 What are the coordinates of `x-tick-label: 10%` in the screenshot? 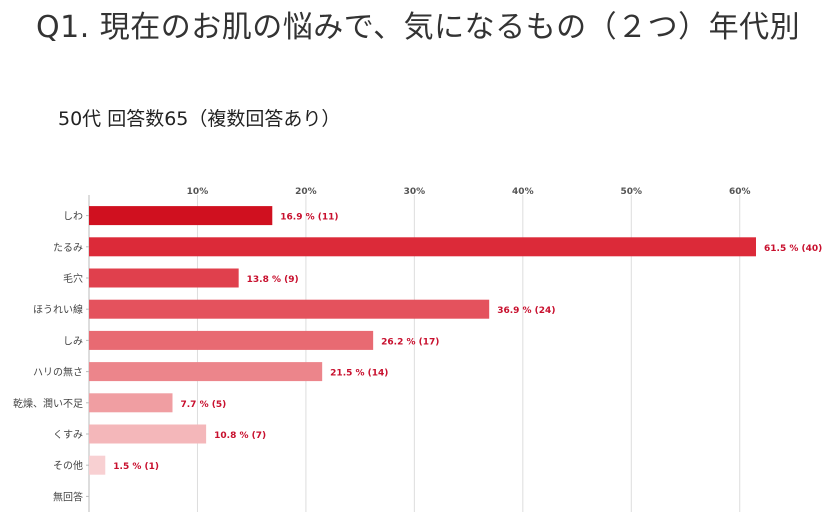 It's located at (198, 192).